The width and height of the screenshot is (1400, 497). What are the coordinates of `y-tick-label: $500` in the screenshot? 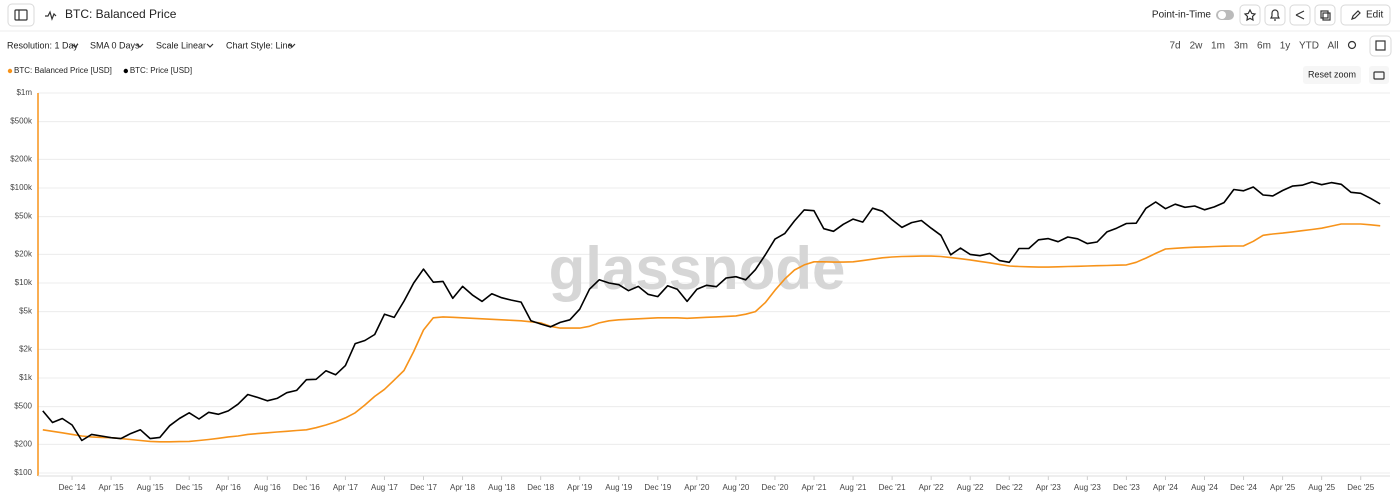 It's located at (23, 406).